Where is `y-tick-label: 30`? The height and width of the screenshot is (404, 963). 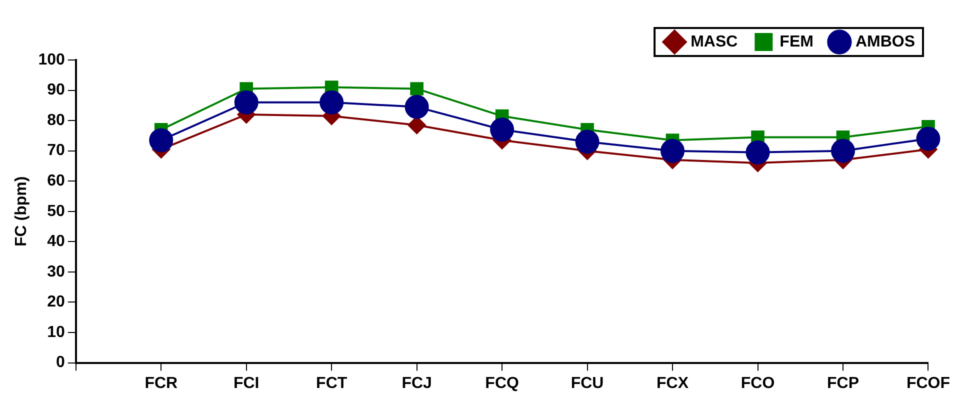 y-tick-label: 30 is located at coordinates (56, 271).